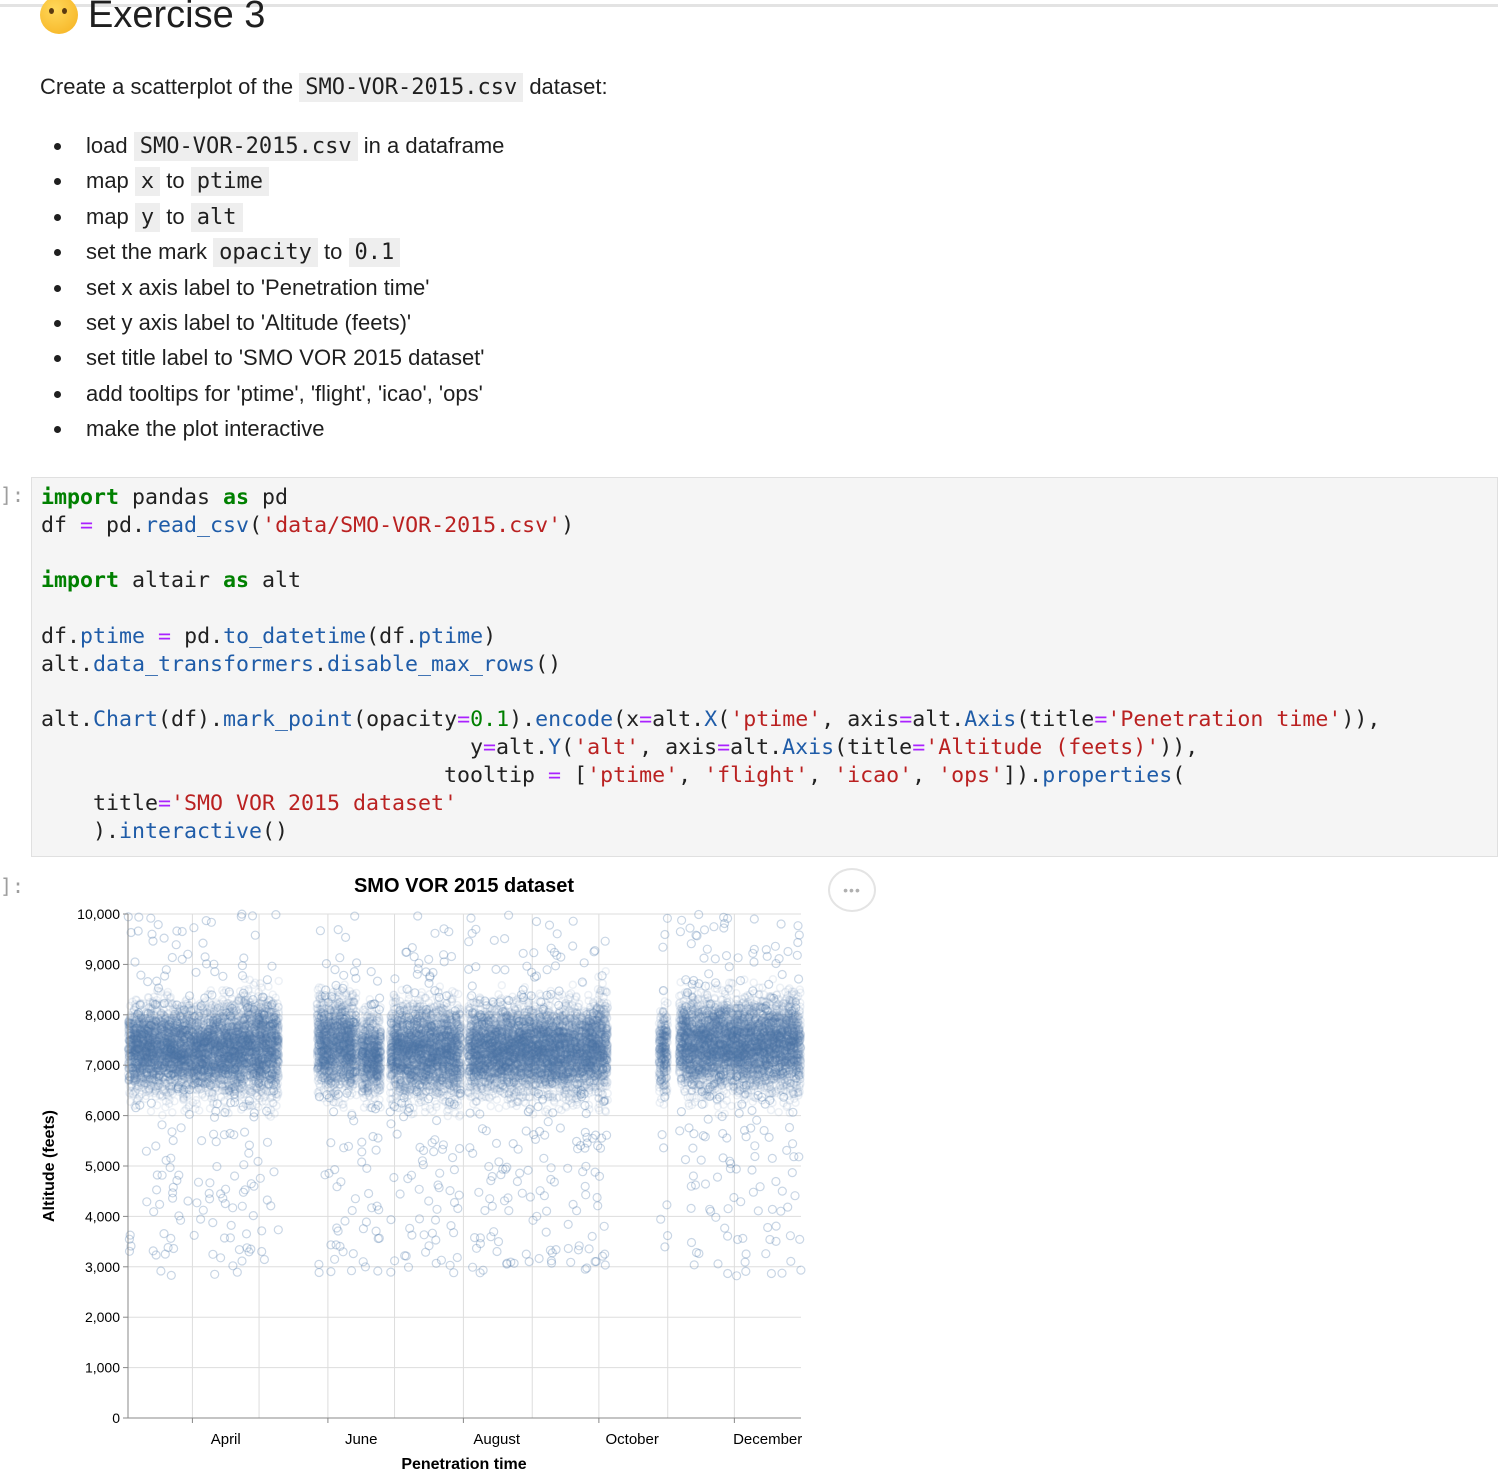 This screenshot has width=1498, height=1479. Describe the element at coordinates (1022, 775) in the screenshot. I see `code-token: ]).` at that location.